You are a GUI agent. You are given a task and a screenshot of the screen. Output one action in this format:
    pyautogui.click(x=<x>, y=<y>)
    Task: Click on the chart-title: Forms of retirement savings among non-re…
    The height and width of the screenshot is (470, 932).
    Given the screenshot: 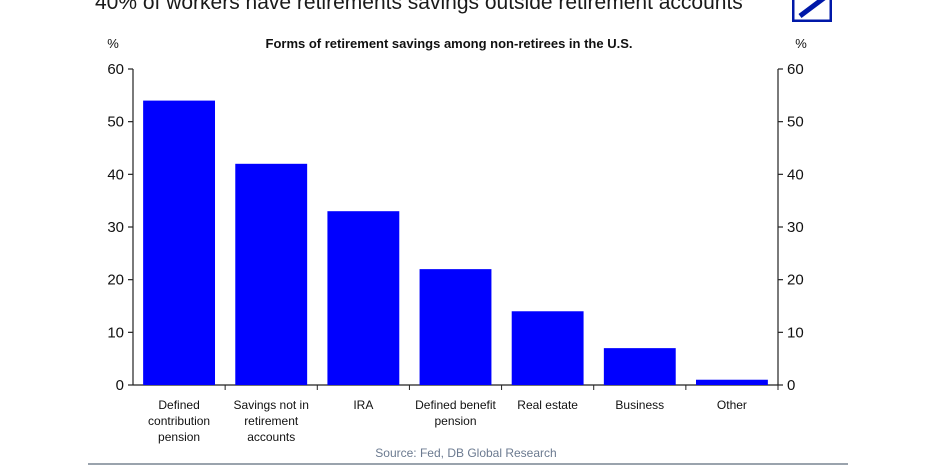 What is the action you would take?
    pyautogui.click(x=449, y=43)
    